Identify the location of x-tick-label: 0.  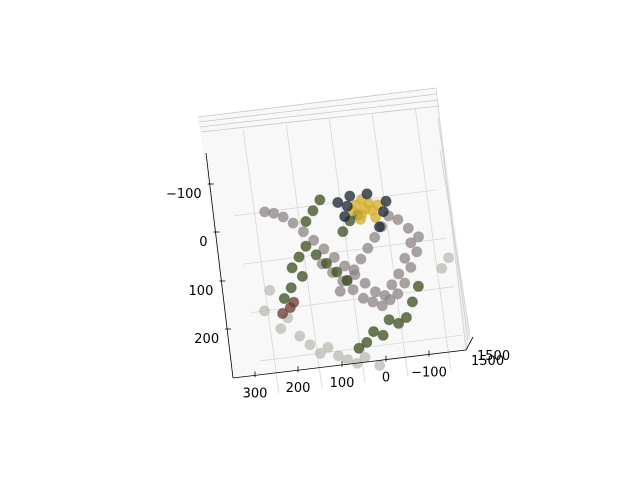
(386, 378).